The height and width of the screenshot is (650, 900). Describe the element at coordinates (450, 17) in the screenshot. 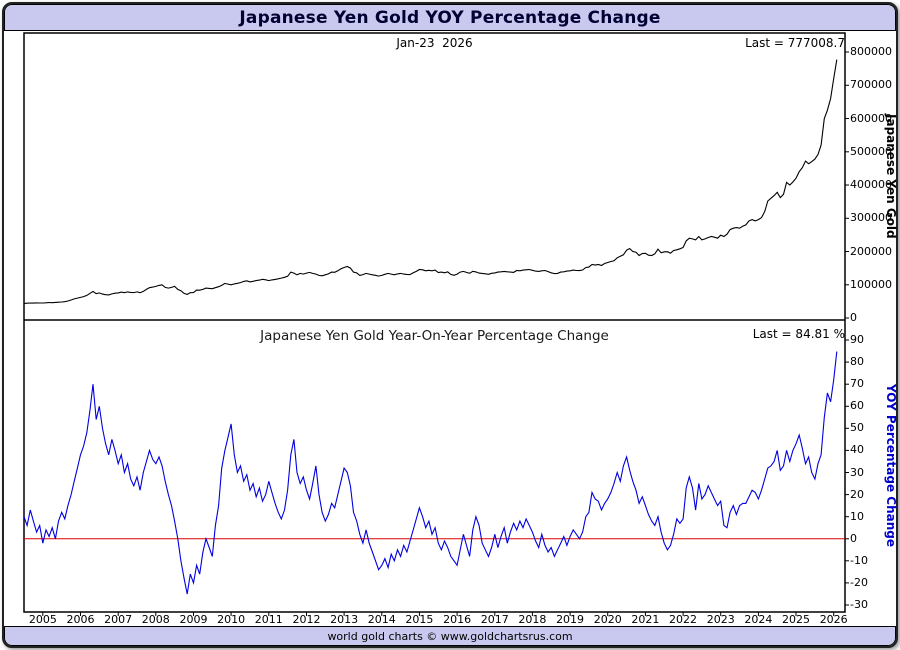

I see `page-title: Japanese Yen Gold YOY Percentage Change` at that location.